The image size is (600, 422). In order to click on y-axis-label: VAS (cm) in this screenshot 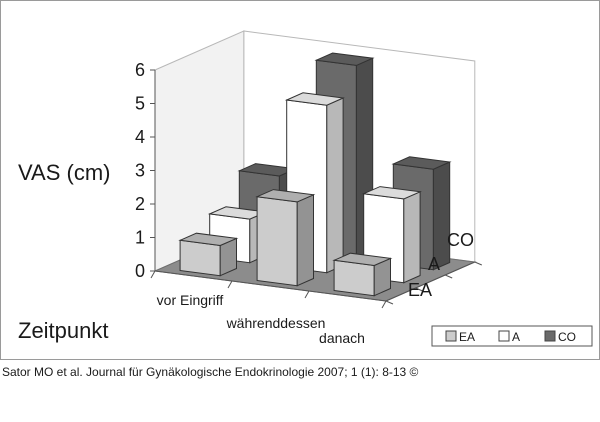, I will do `click(64, 172)`.